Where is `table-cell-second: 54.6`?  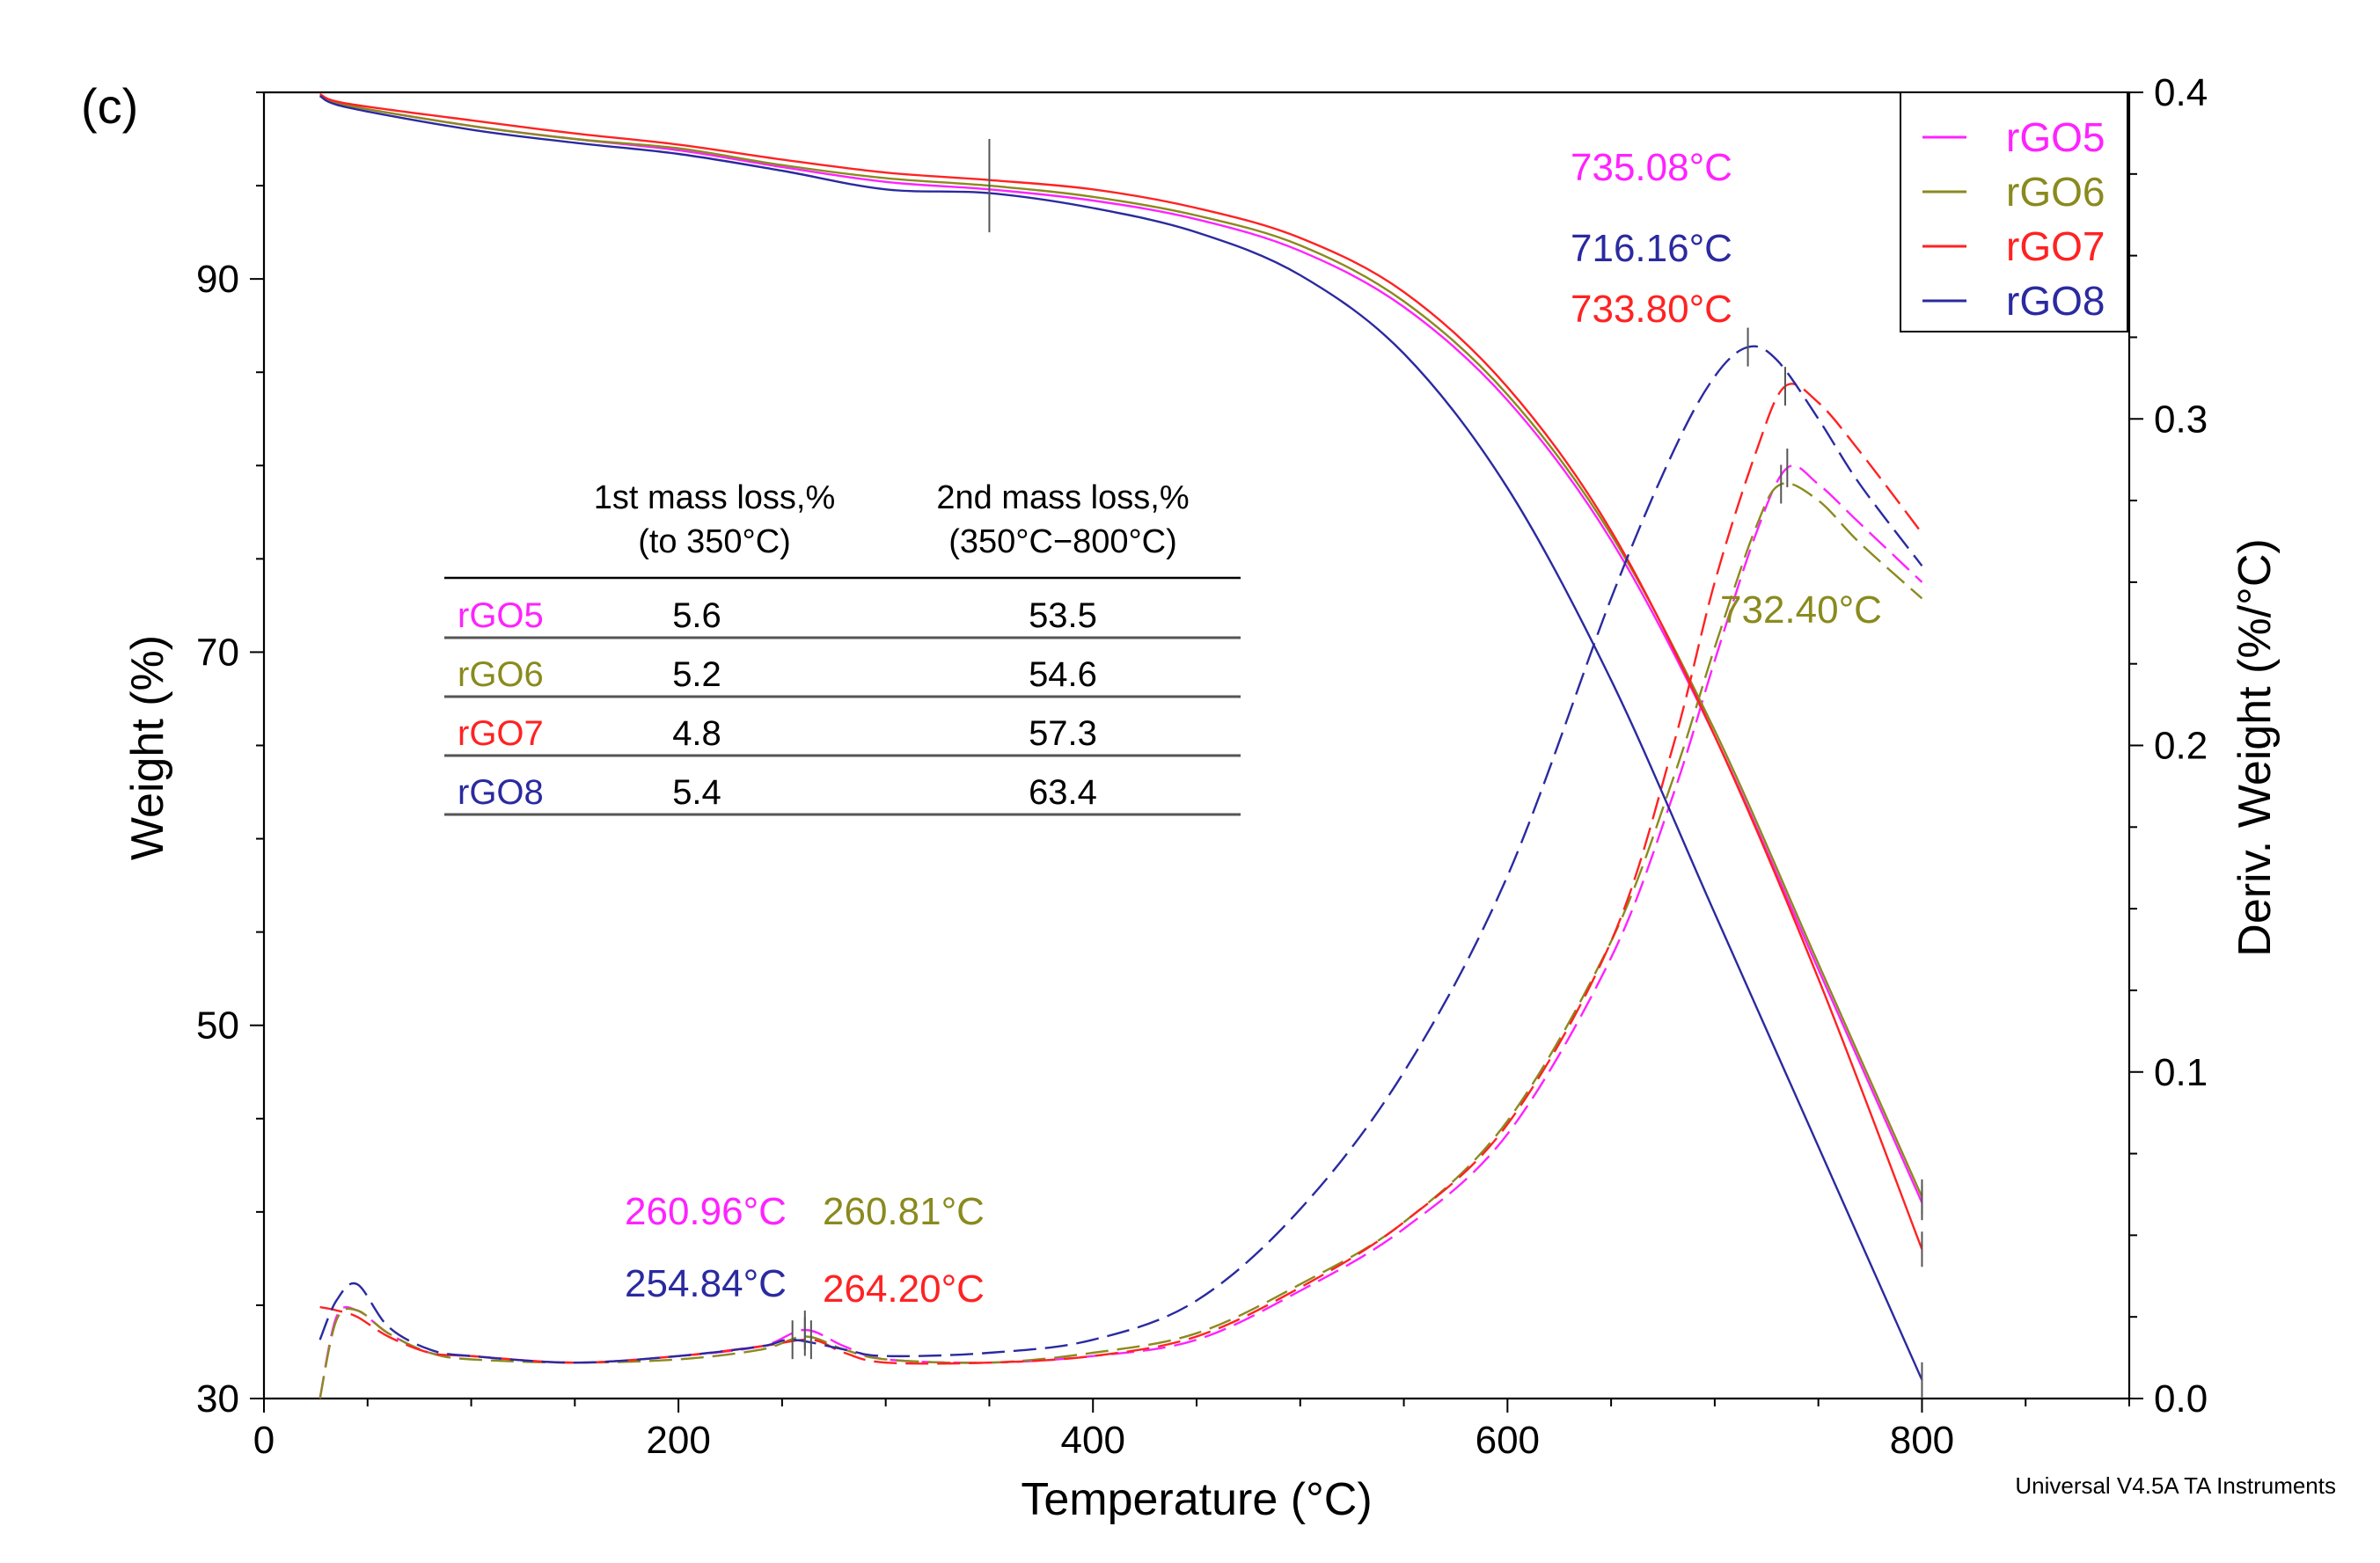
table-cell-second: 54.6 is located at coordinates (1063, 674).